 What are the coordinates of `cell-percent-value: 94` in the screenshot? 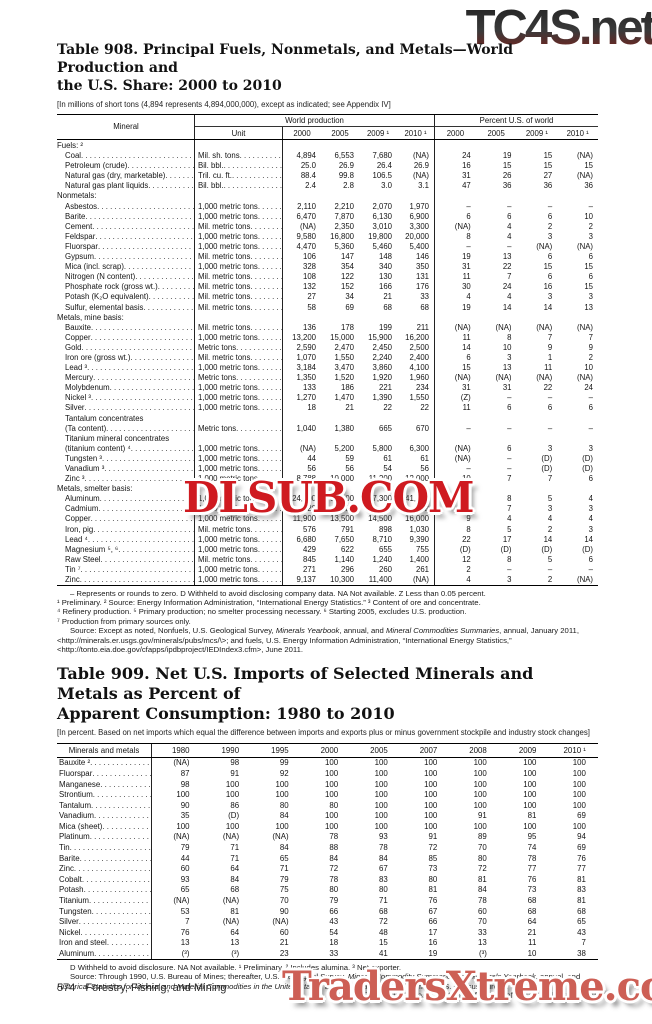 It's located at (581, 837).